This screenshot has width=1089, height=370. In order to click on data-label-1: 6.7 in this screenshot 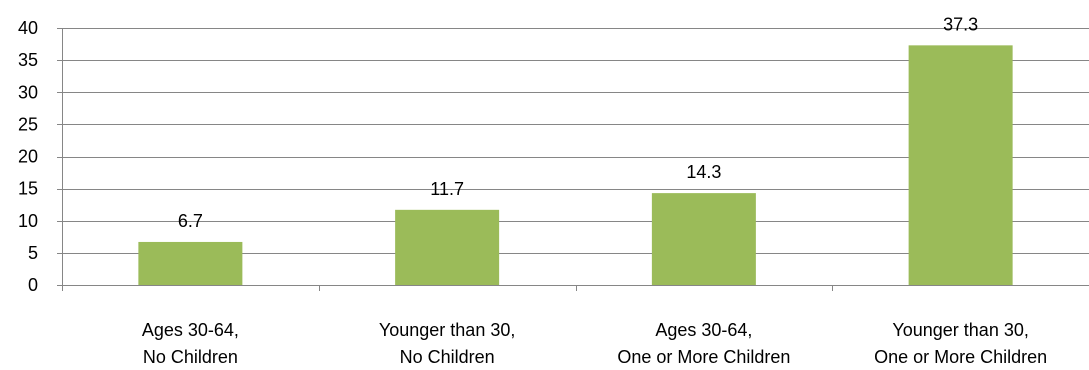, I will do `click(190, 221)`.